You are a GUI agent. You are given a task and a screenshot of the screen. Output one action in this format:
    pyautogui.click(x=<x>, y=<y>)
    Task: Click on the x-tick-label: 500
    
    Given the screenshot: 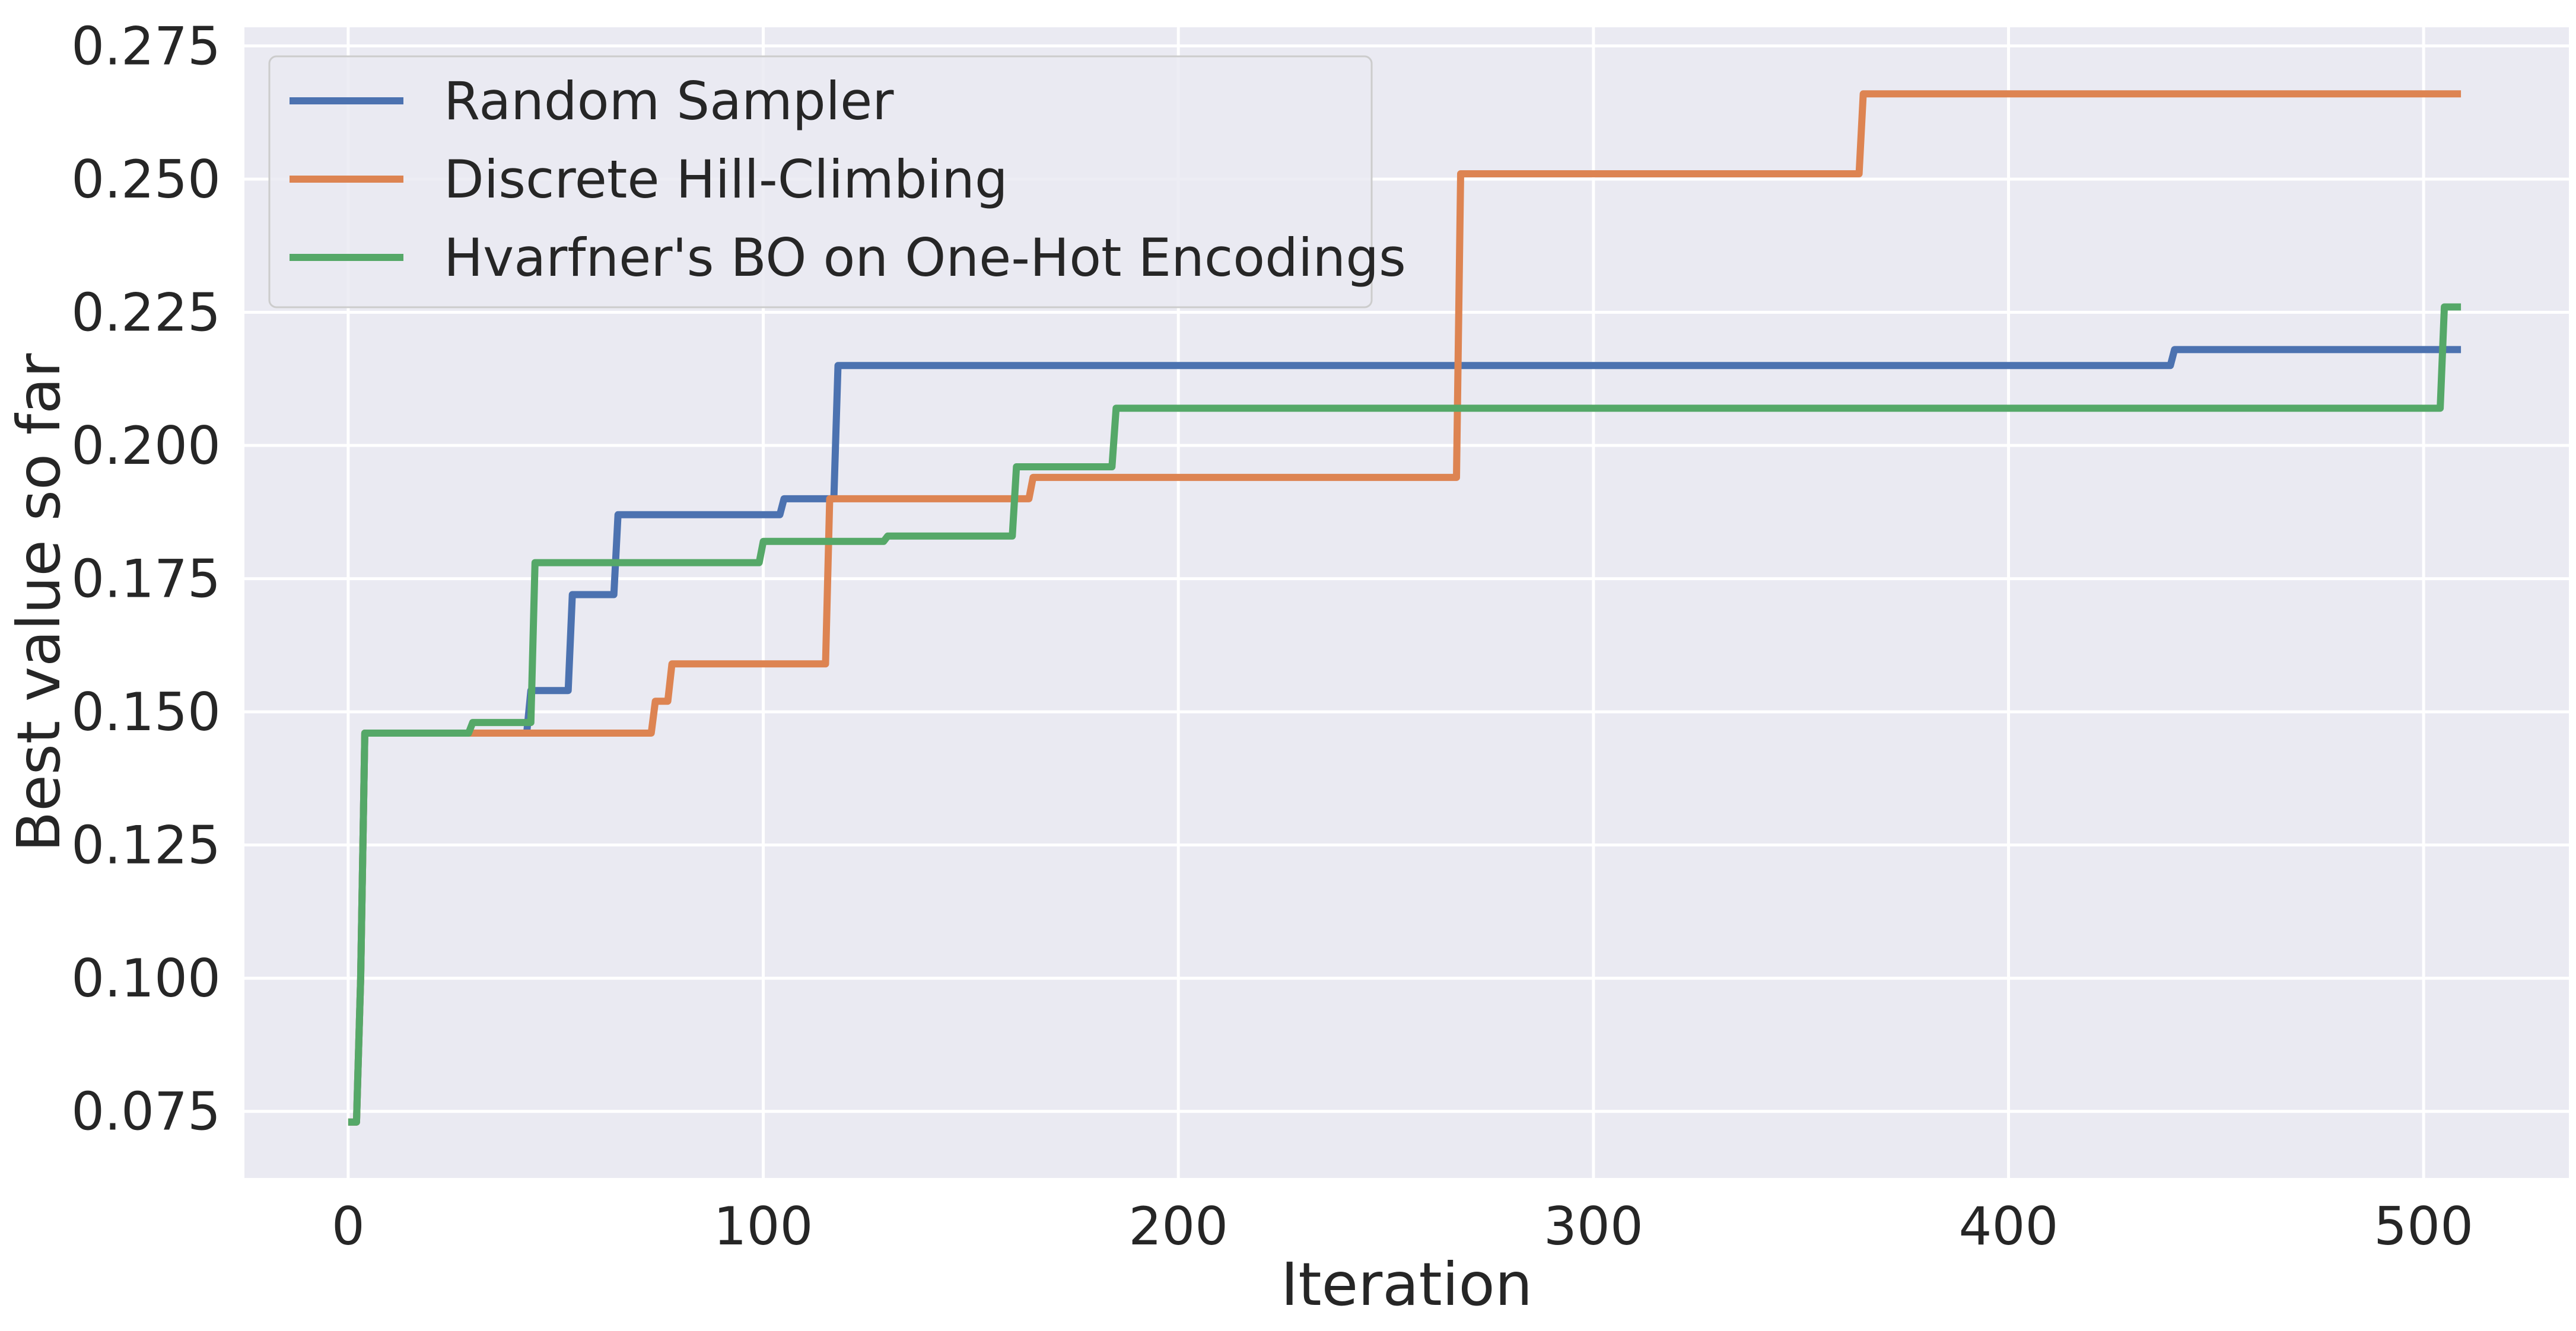 What is the action you would take?
    pyautogui.click(x=2423, y=1226)
    